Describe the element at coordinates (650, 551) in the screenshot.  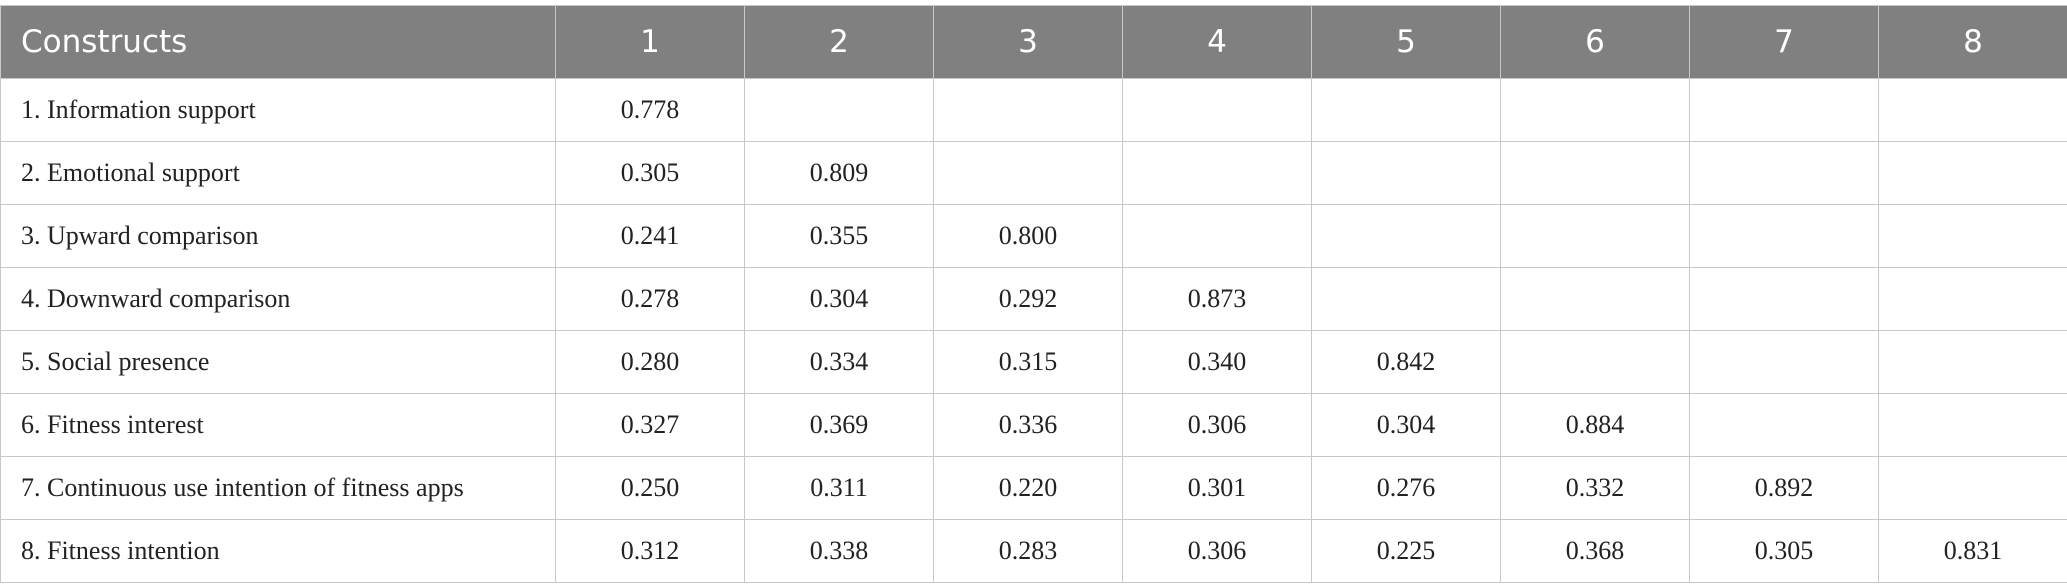
I see `value-cell: 0.312` at that location.